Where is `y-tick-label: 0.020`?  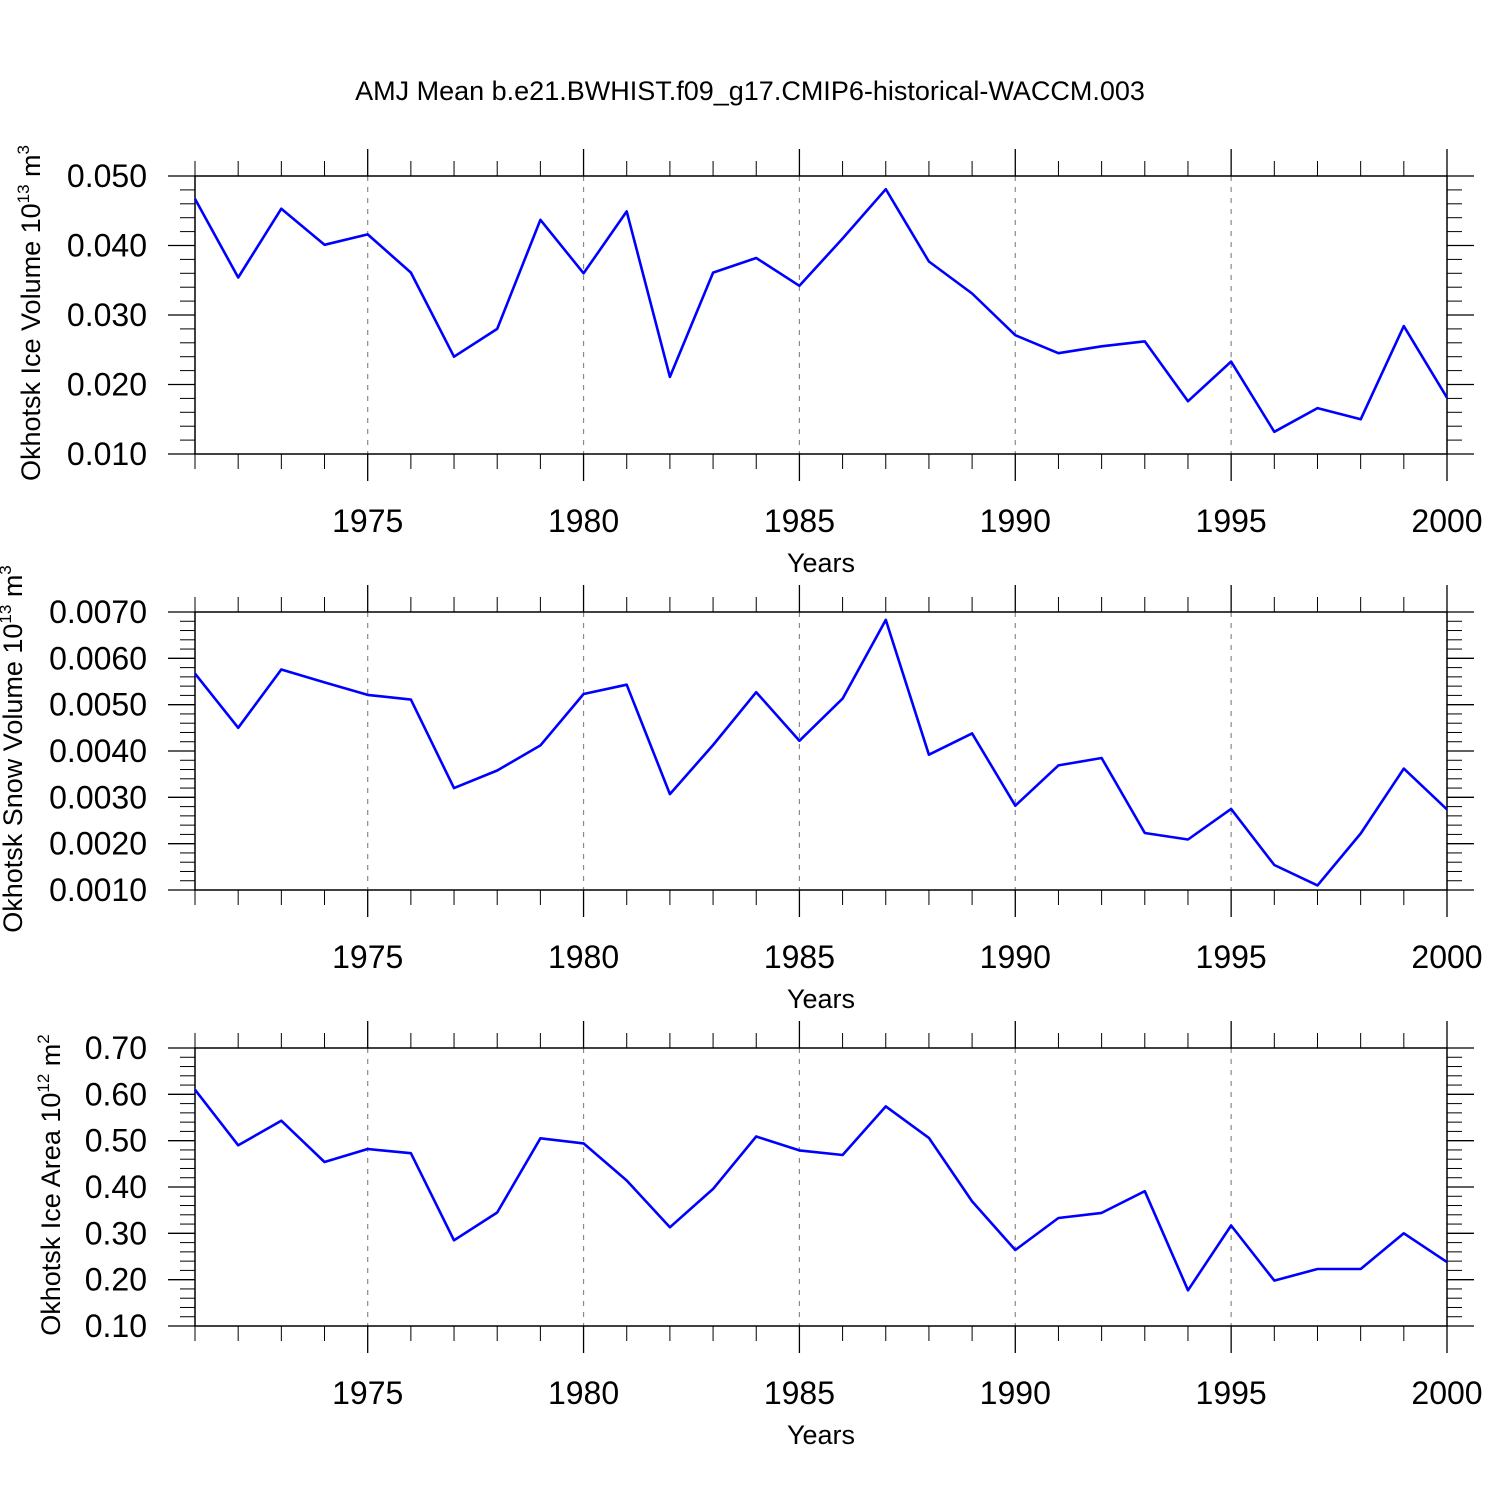
y-tick-label: 0.020 is located at coordinates (107, 385).